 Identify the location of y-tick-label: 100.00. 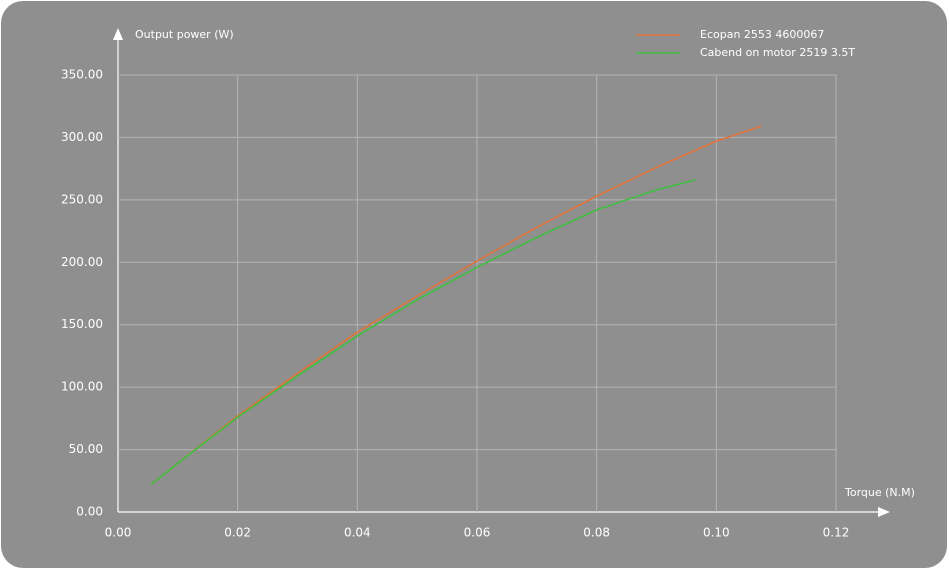
(82, 387).